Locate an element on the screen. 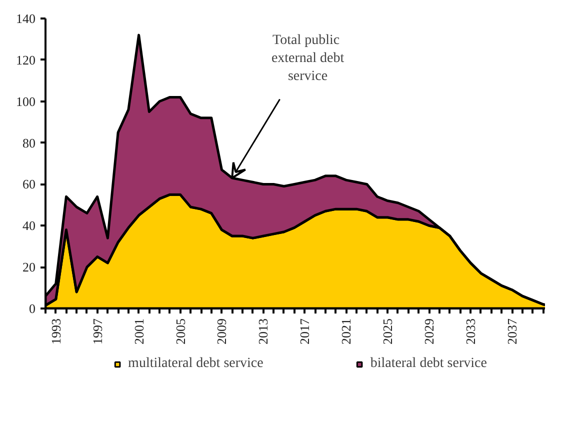 The image size is (566, 428). x-tick-label: 2001 is located at coordinates (138, 331).